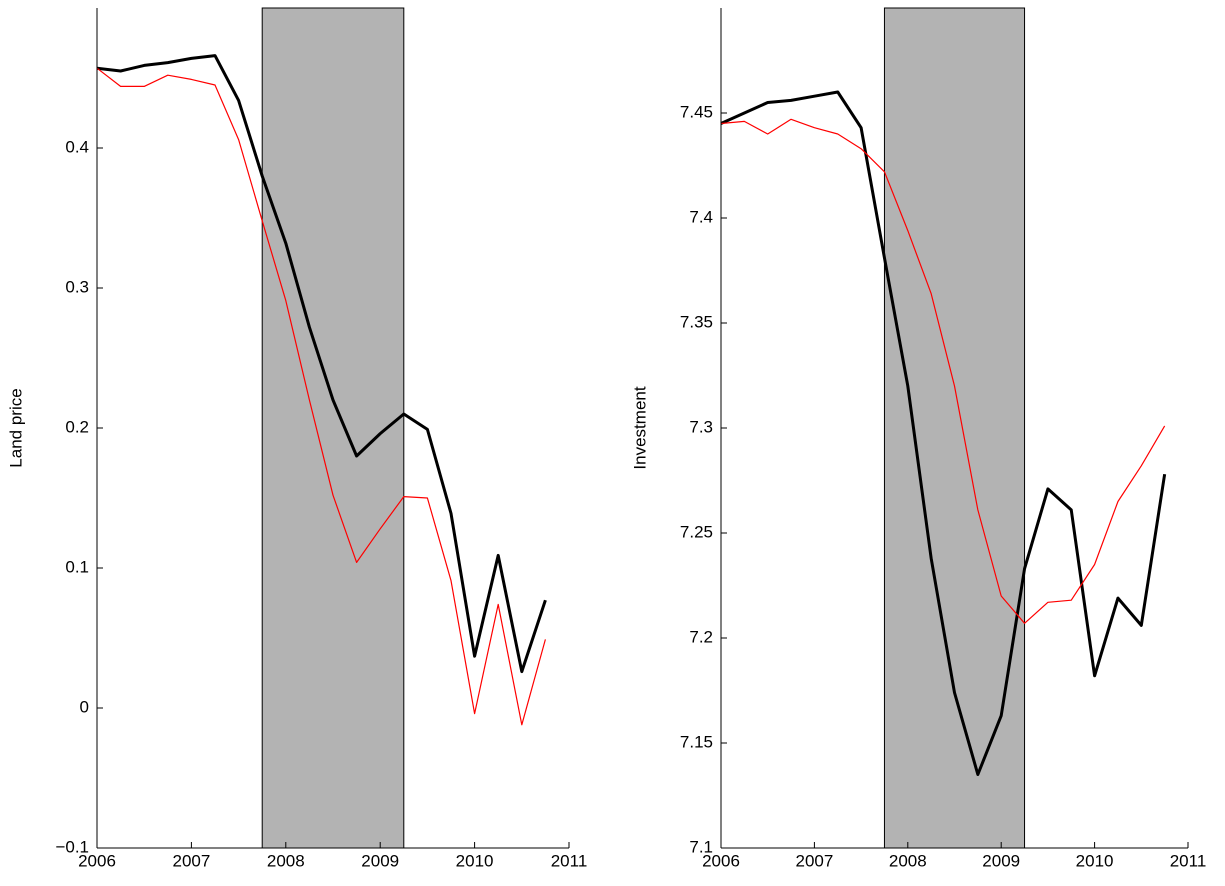 This screenshot has height=886, width=1225. Describe the element at coordinates (701, 636) in the screenshot. I see `y-tick-label: 7.2` at that location.